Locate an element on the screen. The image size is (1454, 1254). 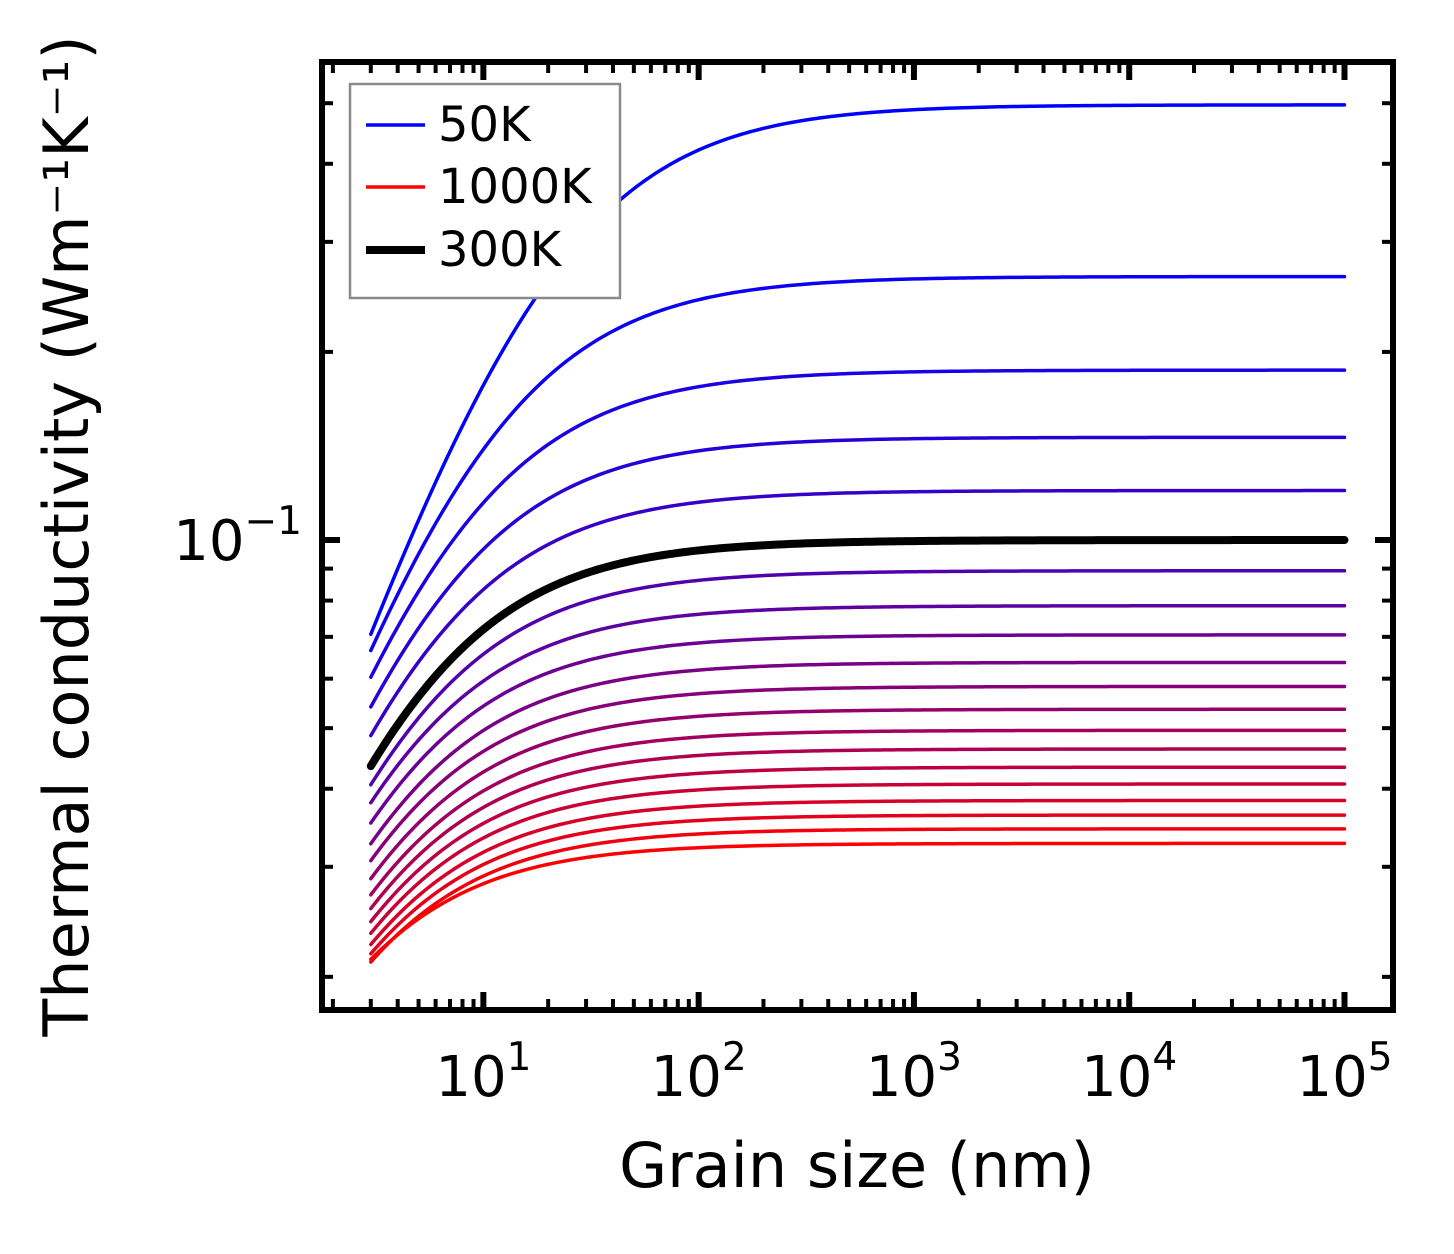
x-tick-label: 10⁴ is located at coordinates (1129, 1072).